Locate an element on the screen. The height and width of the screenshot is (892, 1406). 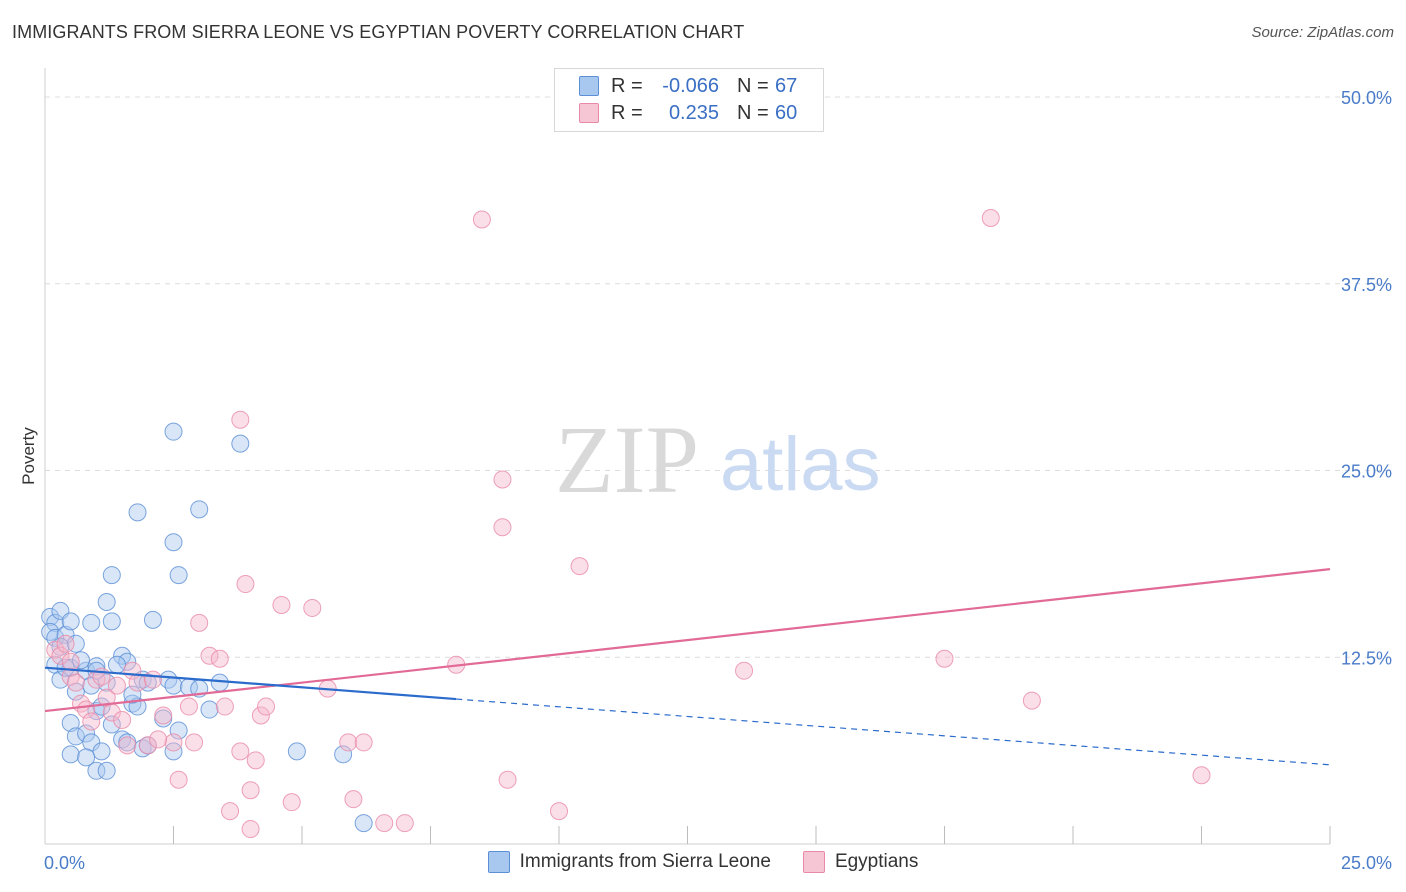
watermark-zip: ZIP is located at coordinates (627, 459).